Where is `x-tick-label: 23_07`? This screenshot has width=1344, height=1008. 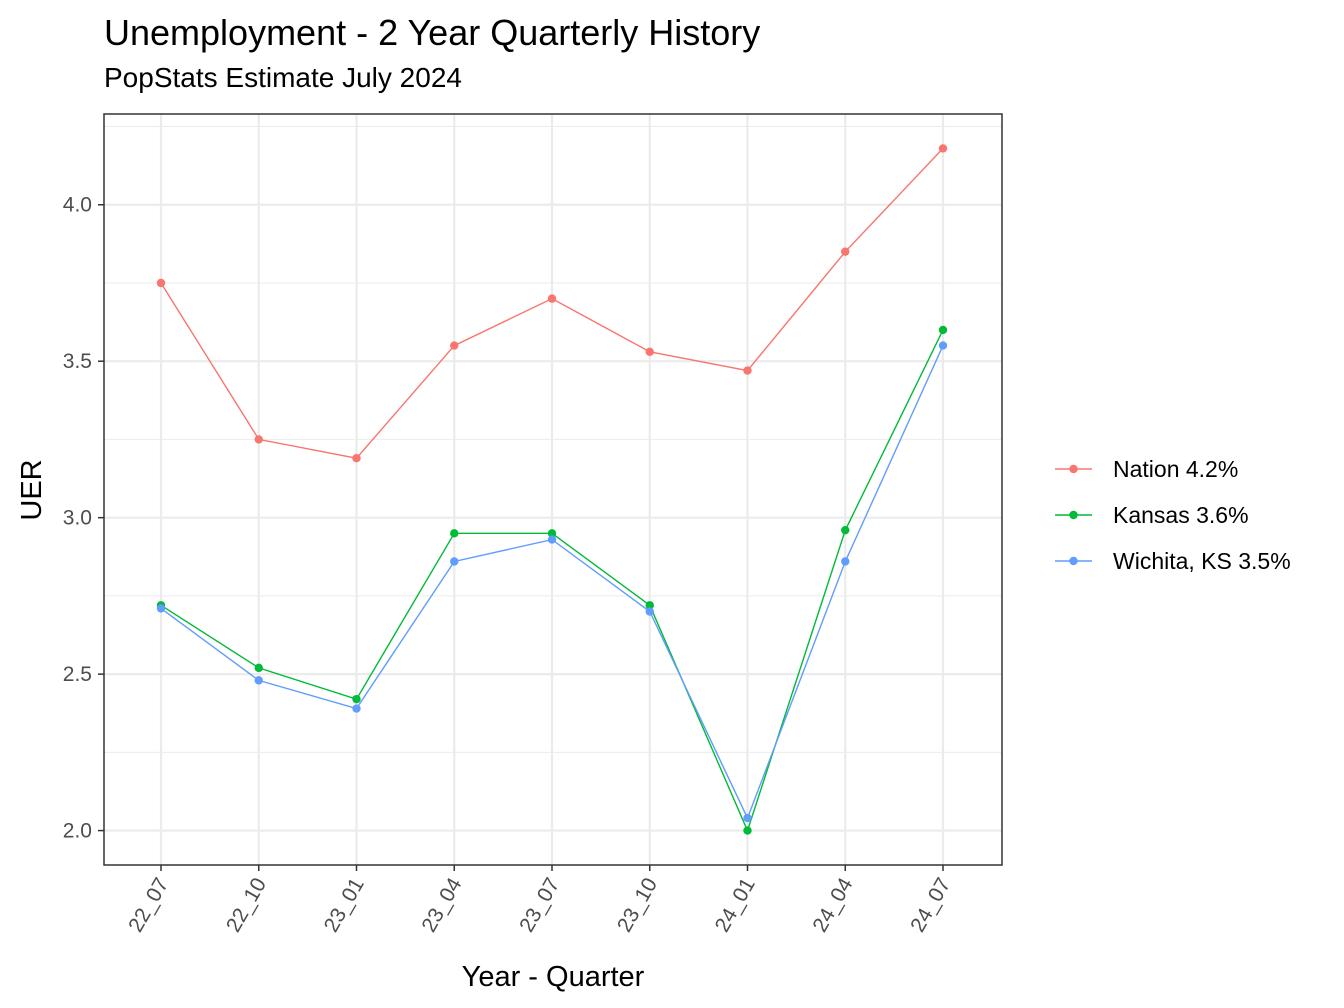
x-tick-label: 23_07 is located at coordinates (539, 905).